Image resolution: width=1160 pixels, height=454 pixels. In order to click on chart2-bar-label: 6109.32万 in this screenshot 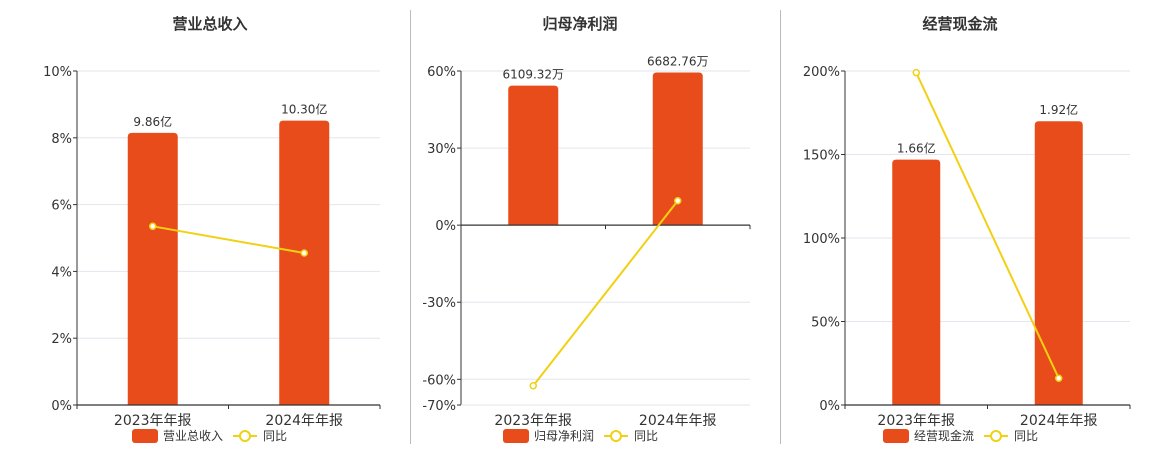, I will do `click(533, 75)`.